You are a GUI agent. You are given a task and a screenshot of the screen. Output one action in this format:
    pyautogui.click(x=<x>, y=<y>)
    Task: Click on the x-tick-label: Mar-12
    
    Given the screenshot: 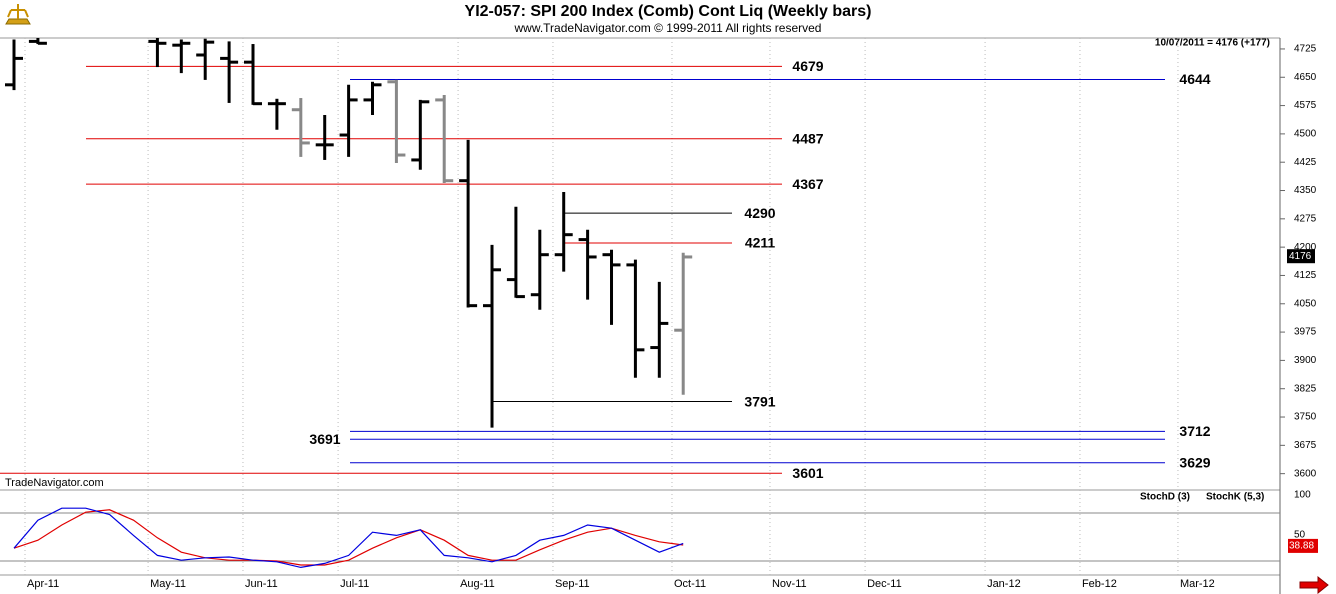 What is the action you would take?
    pyautogui.click(x=1197, y=584)
    